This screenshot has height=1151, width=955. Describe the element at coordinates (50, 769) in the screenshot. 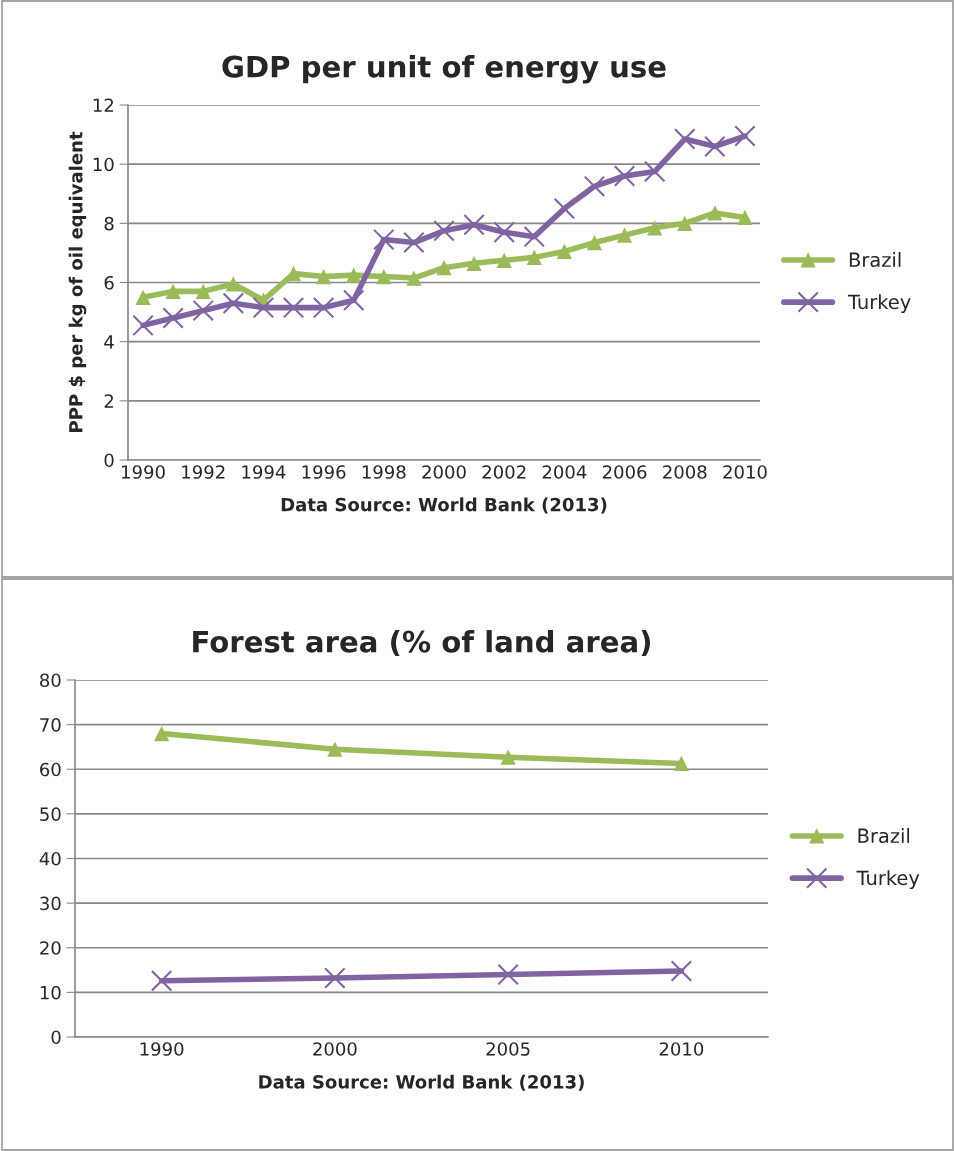

I see `y-tick-label: 60` at that location.